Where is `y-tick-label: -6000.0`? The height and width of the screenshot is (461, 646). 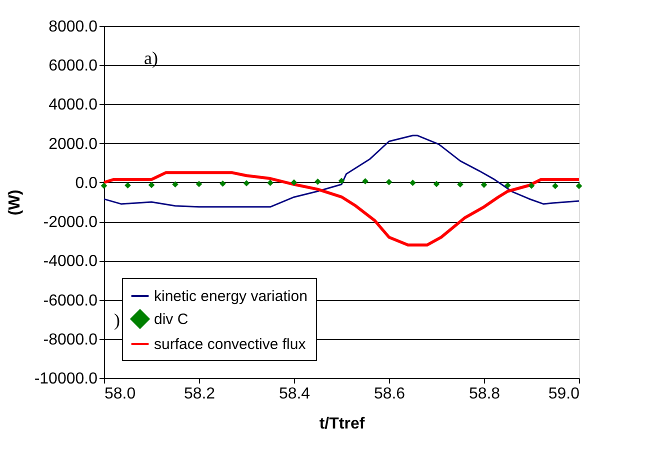
y-tick-label: -6000.0 is located at coordinates (70, 301).